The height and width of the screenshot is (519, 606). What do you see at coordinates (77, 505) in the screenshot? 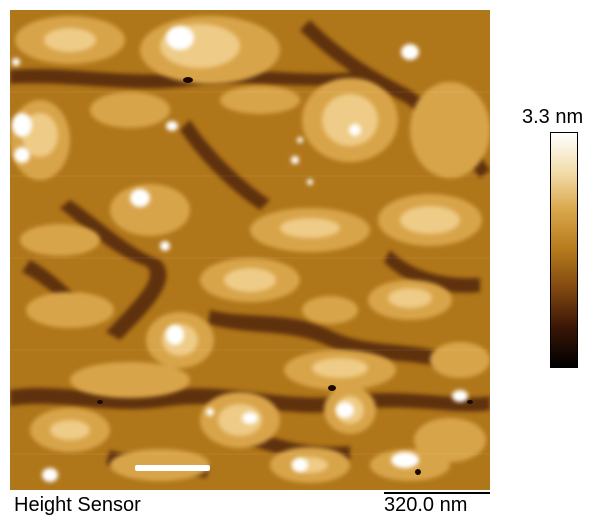
I see `image-caption: Height Sensor` at bounding box center [77, 505].